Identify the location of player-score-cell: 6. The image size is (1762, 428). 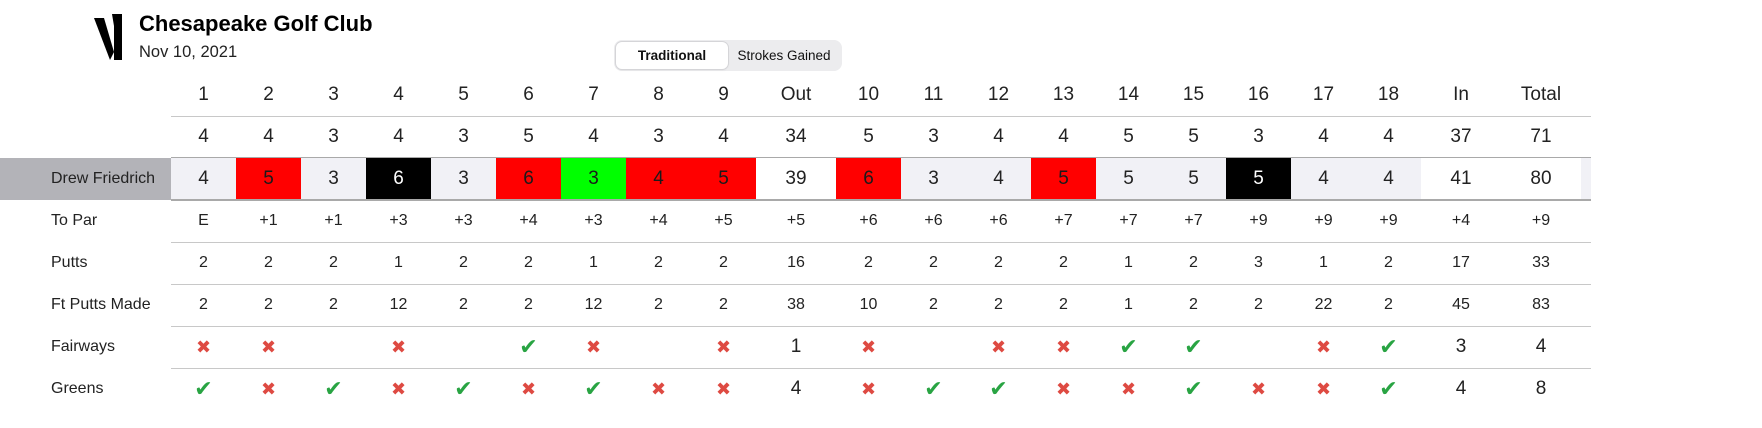
(528, 179).